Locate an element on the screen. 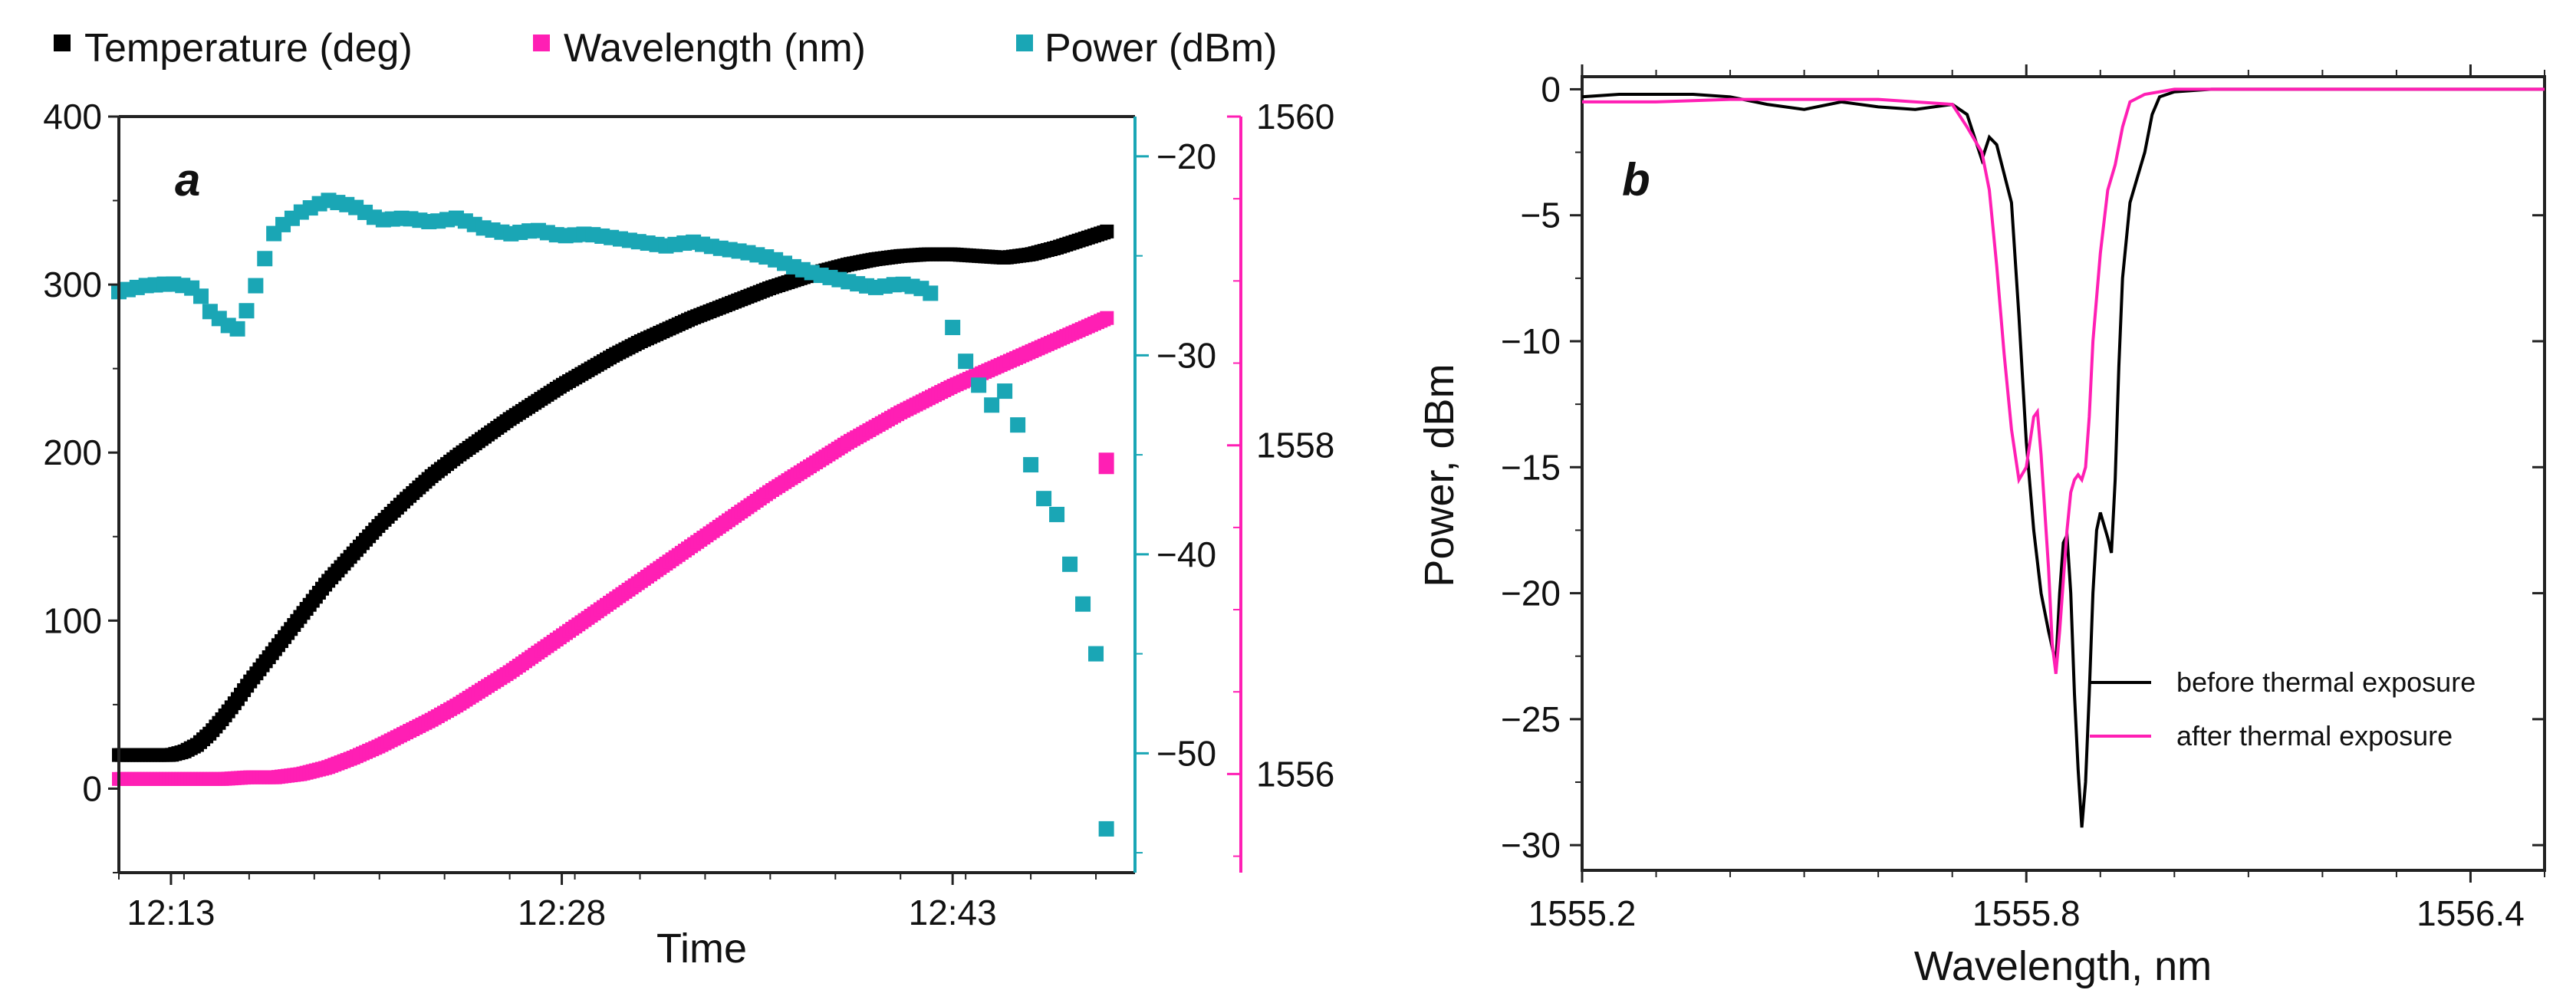 This screenshot has height=1003, width=2576. power-tick-label: −40 is located at coordinates (1186, 554).